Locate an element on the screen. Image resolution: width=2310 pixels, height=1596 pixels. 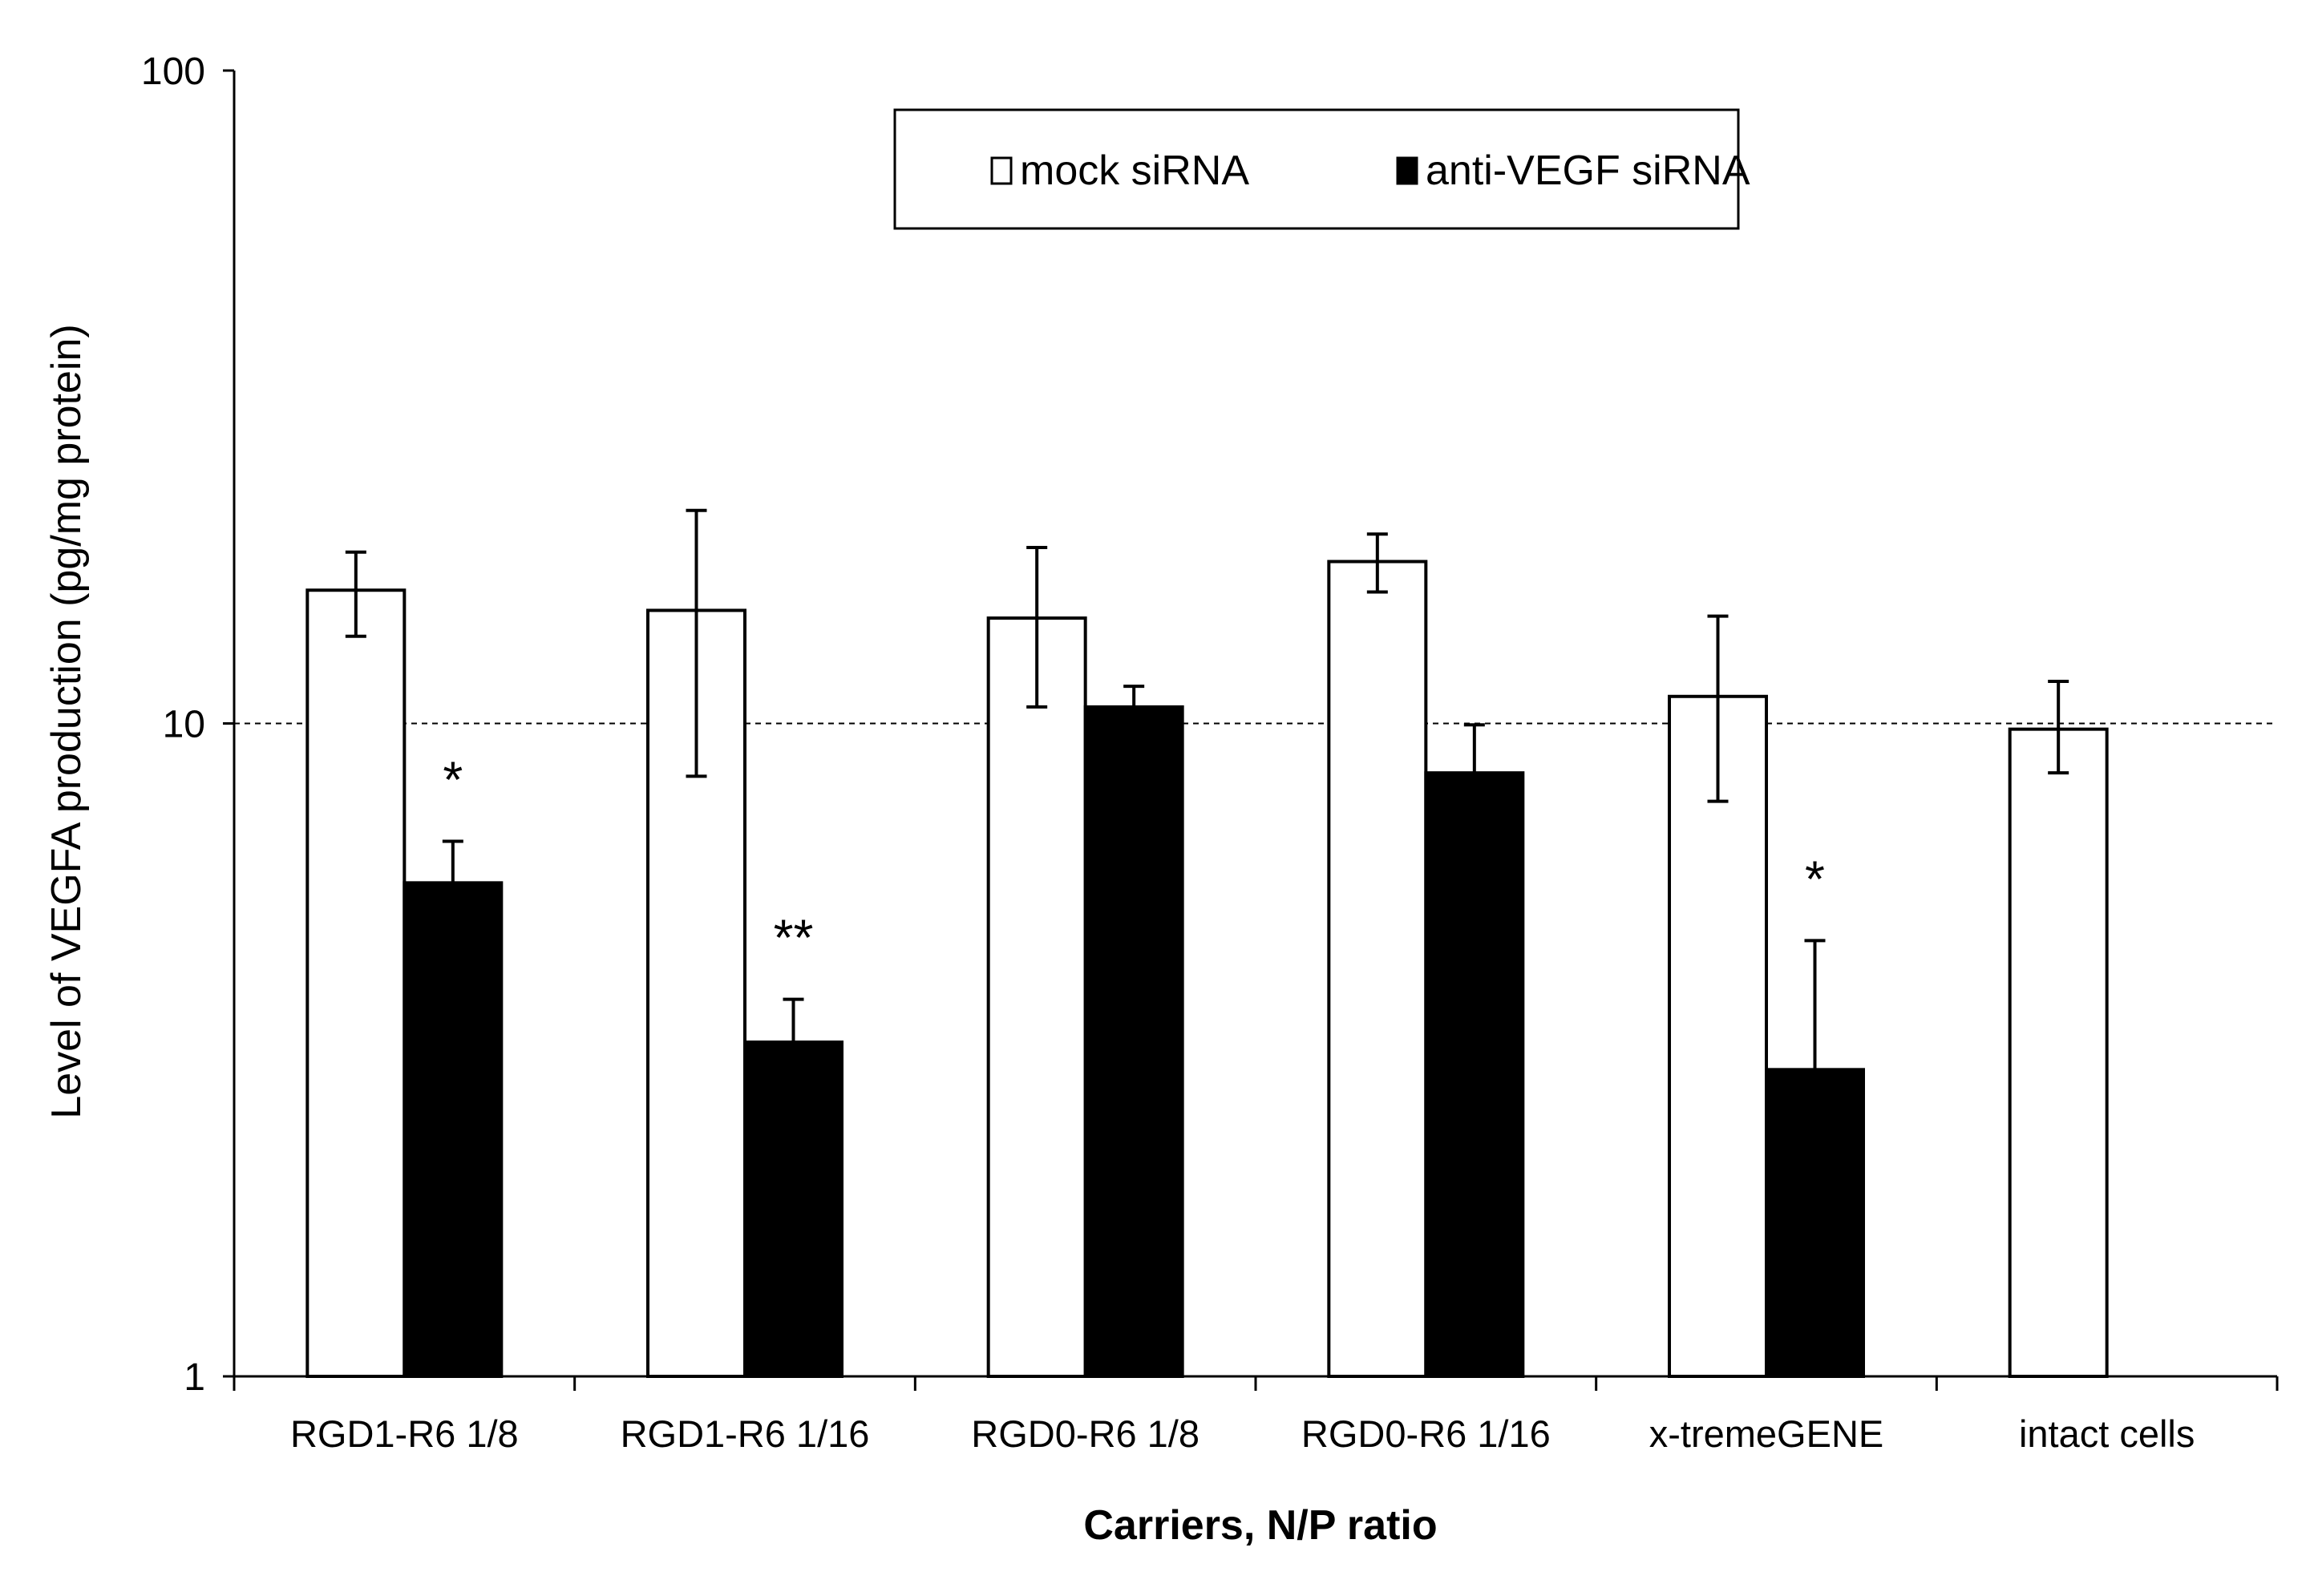
x-tick-label-rgd1-r6-1-8: RGD1-R6 1/8 is located at coordinates (404, 1433).